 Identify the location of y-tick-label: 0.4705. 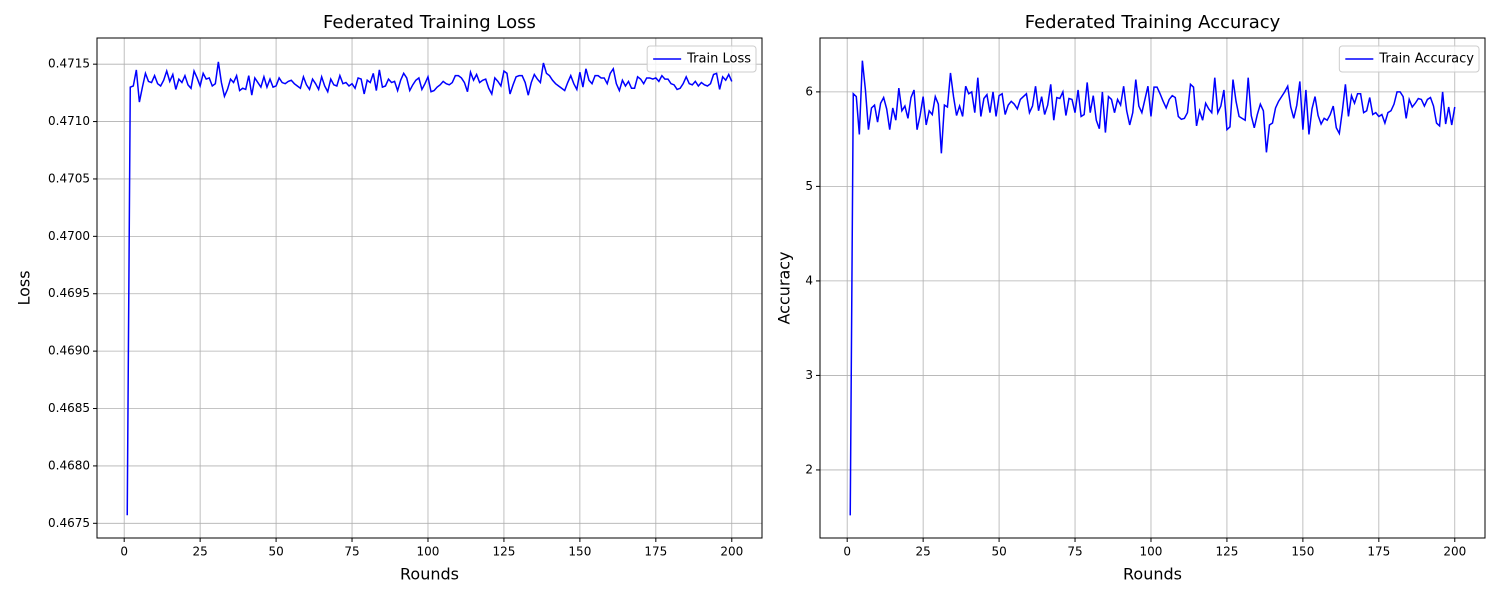
(69, 178).